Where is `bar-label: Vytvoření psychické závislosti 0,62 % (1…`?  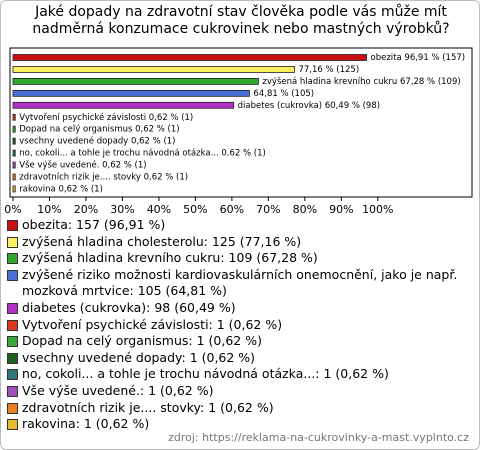
bar-label: Vytvoření psychické závislosti 0,62 % (1… is located at coordinates (106, 117).